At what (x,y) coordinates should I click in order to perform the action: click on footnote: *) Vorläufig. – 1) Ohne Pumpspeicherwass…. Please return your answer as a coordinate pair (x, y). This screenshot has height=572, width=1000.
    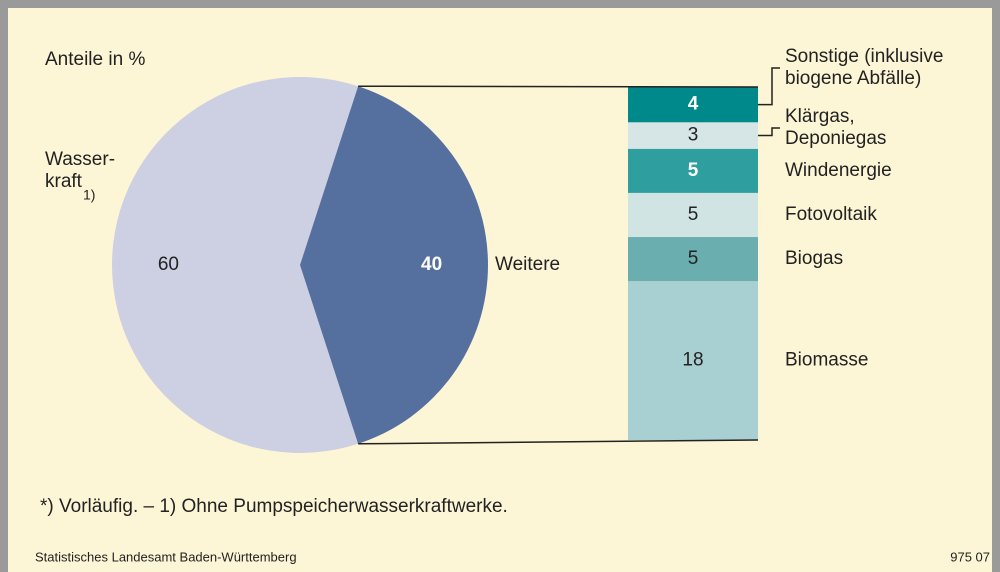
    Looking at the image, I should click on (274, 506).